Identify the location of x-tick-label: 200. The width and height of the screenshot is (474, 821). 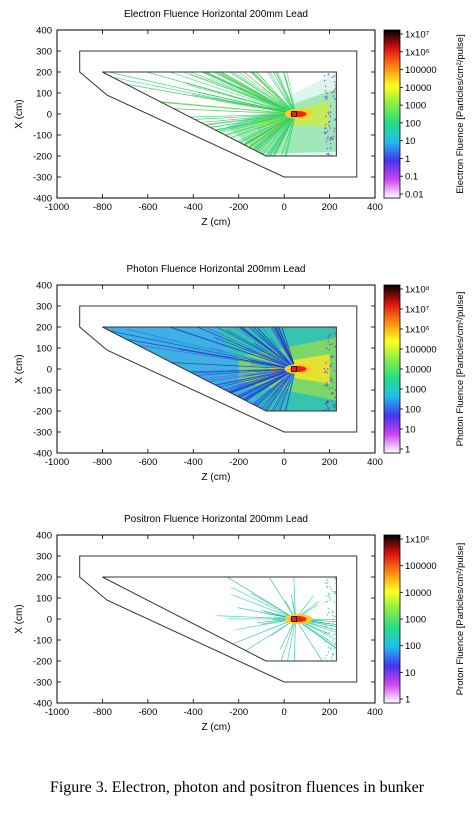
(330, 462).